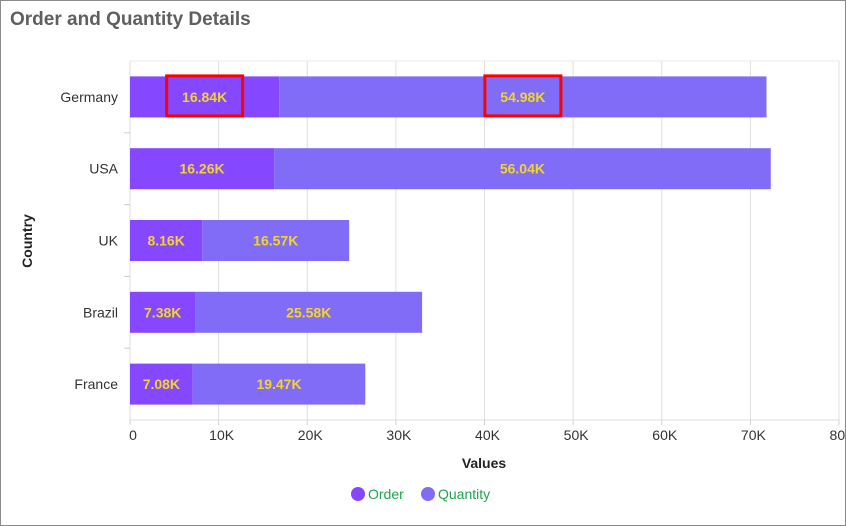  I want to click on data-label: 19.47K, so click(278, 384).